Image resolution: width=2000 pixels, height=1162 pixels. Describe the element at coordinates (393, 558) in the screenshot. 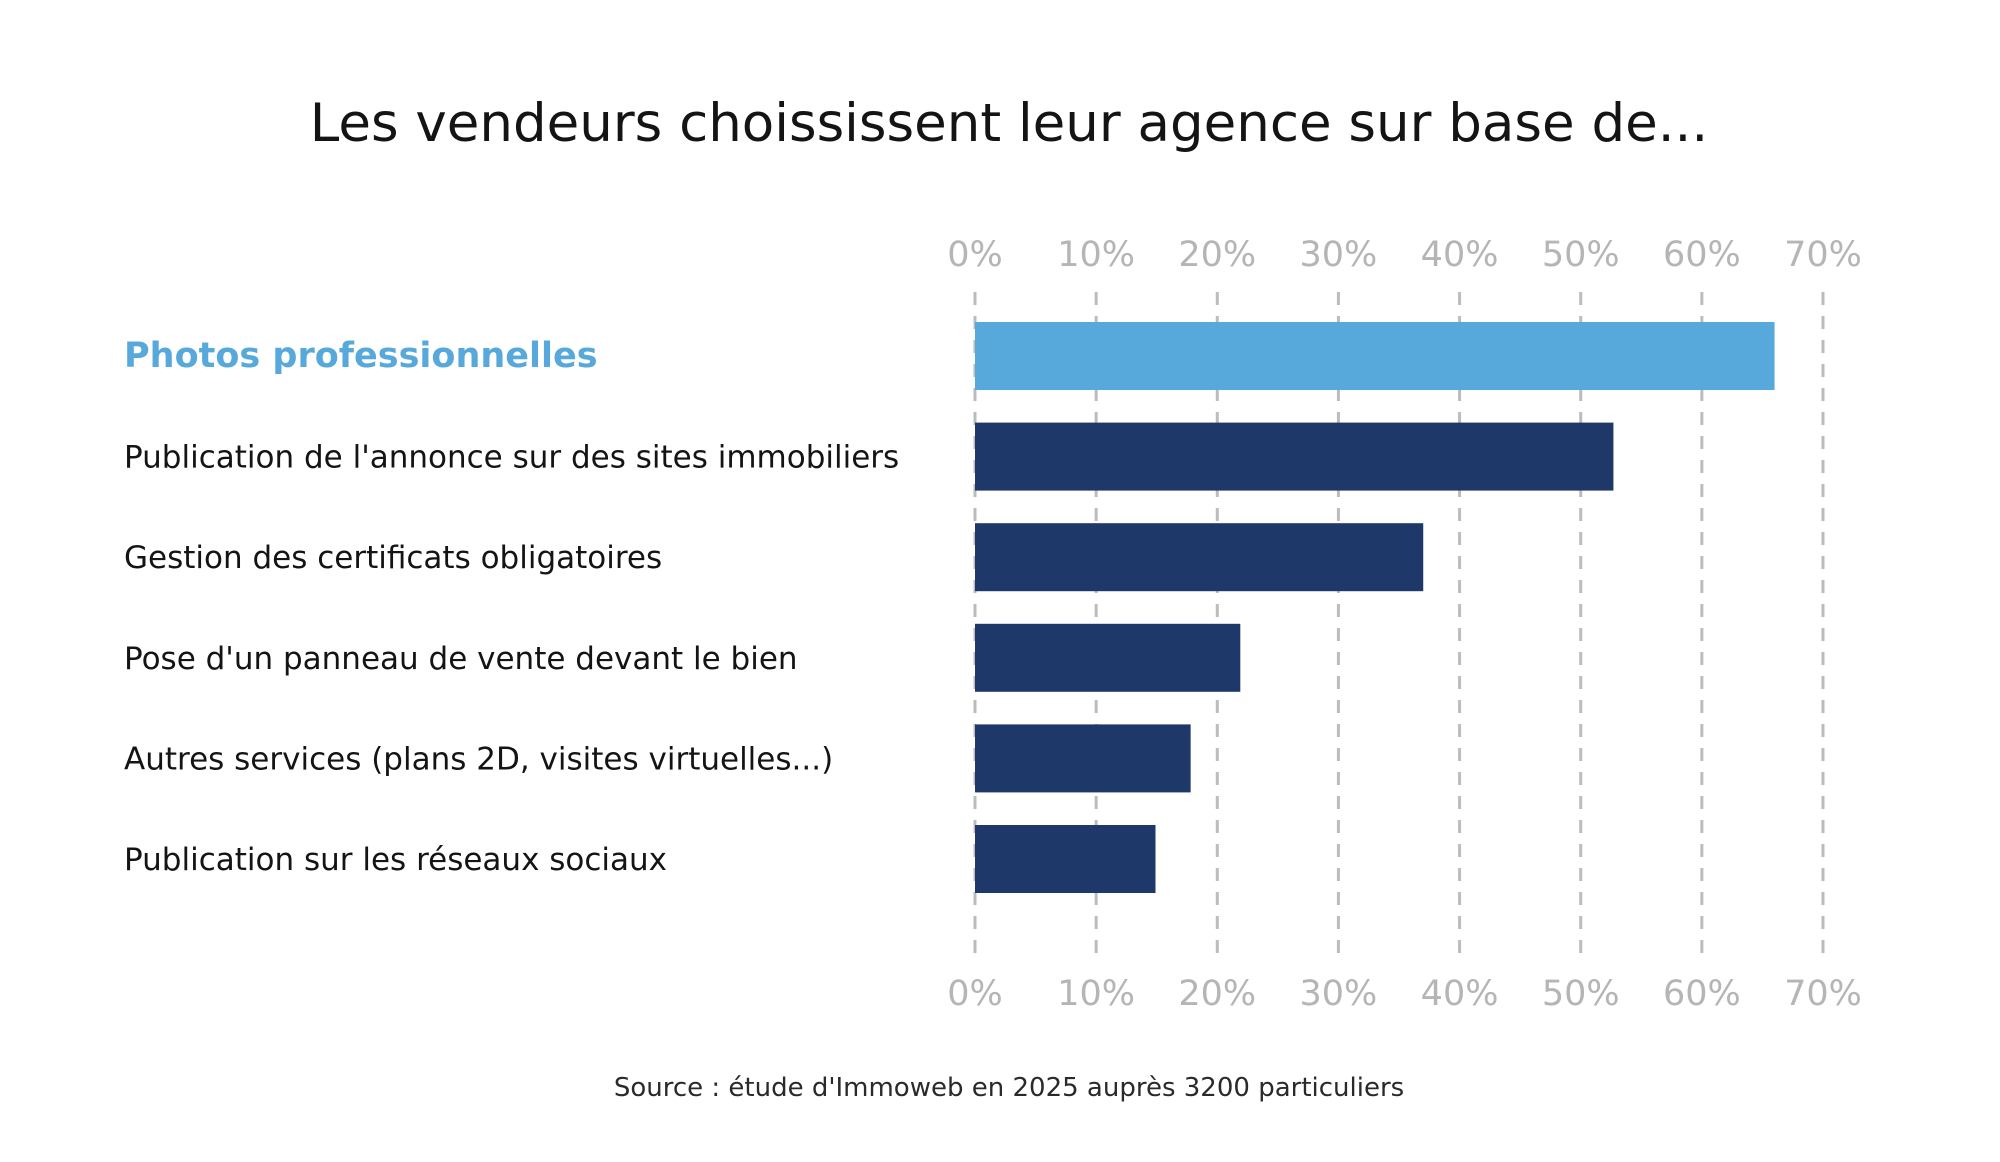

I see `category-label-3: Gestion des certificats obligatoires` at that location.